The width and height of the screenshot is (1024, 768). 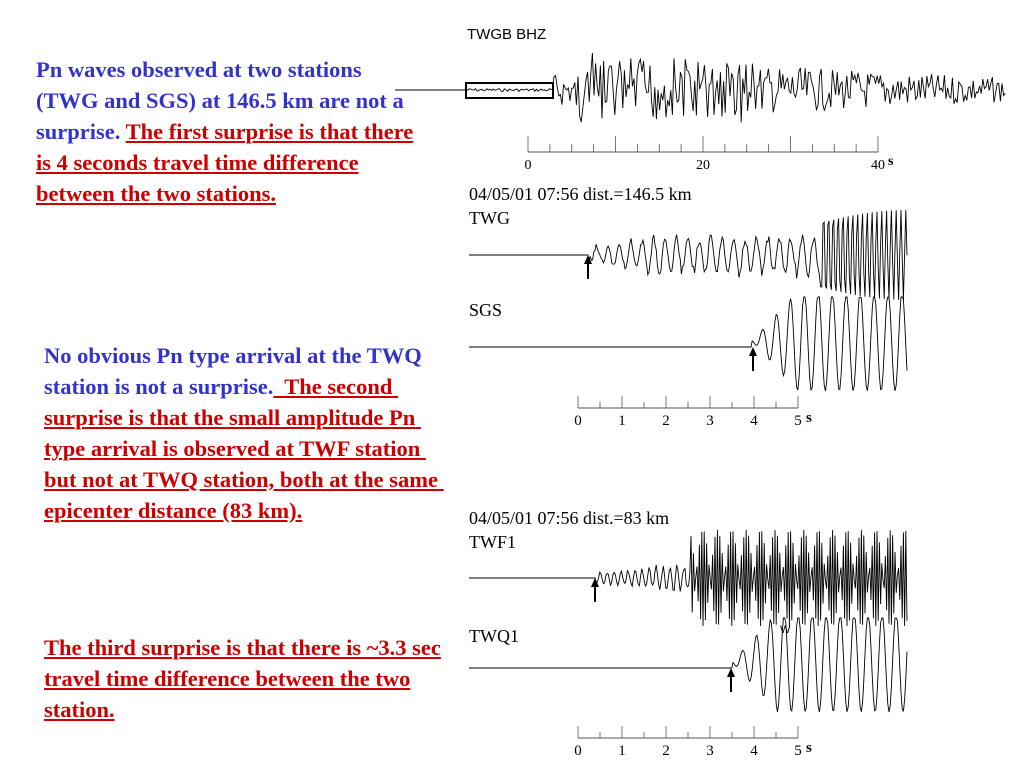 What do you see at coordinates (578, 421) in the screenshot?
I see `panel-1-axis-tick-label: 0` at bounding box center [578, 421].